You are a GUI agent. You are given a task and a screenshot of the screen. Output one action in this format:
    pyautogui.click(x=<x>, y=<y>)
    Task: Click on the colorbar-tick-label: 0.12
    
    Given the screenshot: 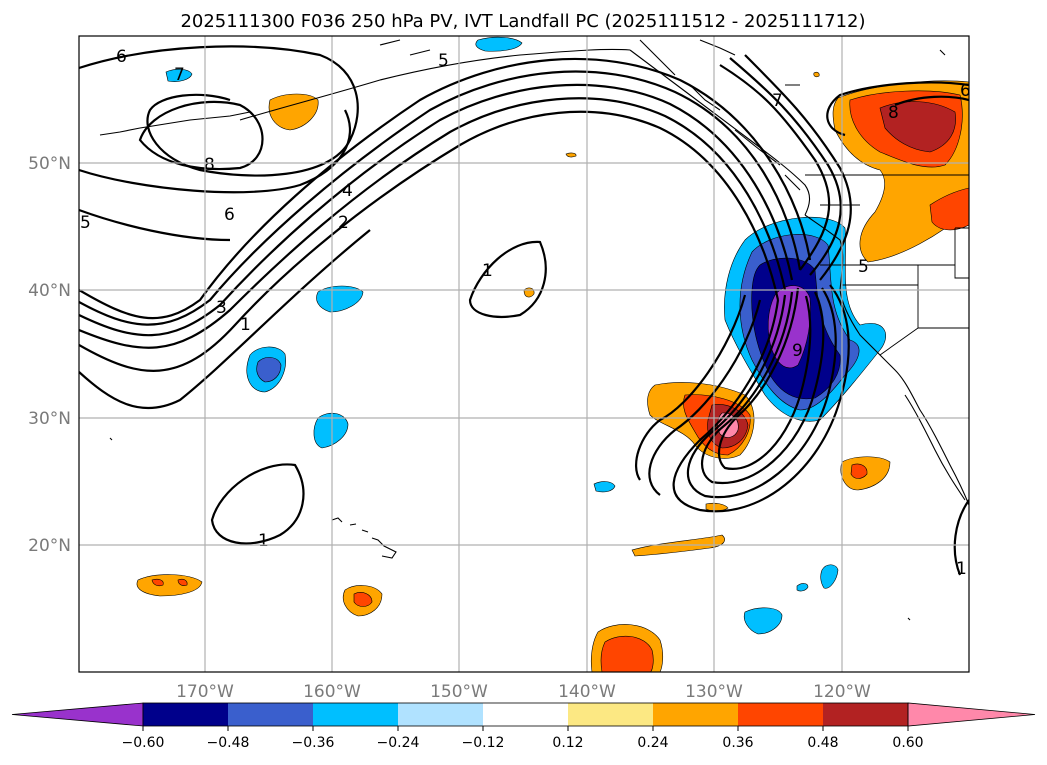 What is the action you would take?
    pyautogui.click(x=567, y=743)
    